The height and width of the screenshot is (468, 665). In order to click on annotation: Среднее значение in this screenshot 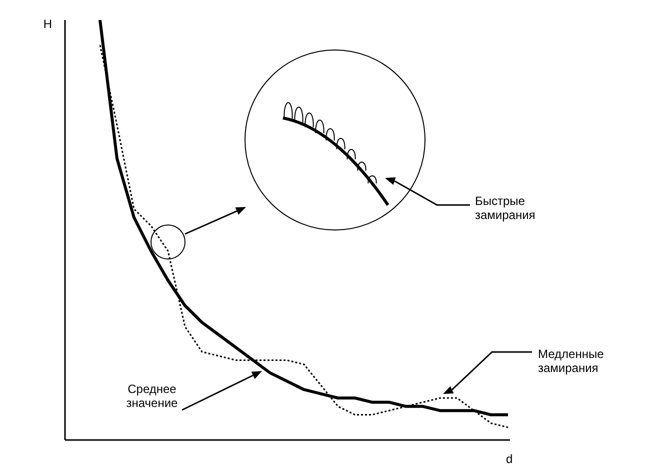, I will do `click(152, 396)`.